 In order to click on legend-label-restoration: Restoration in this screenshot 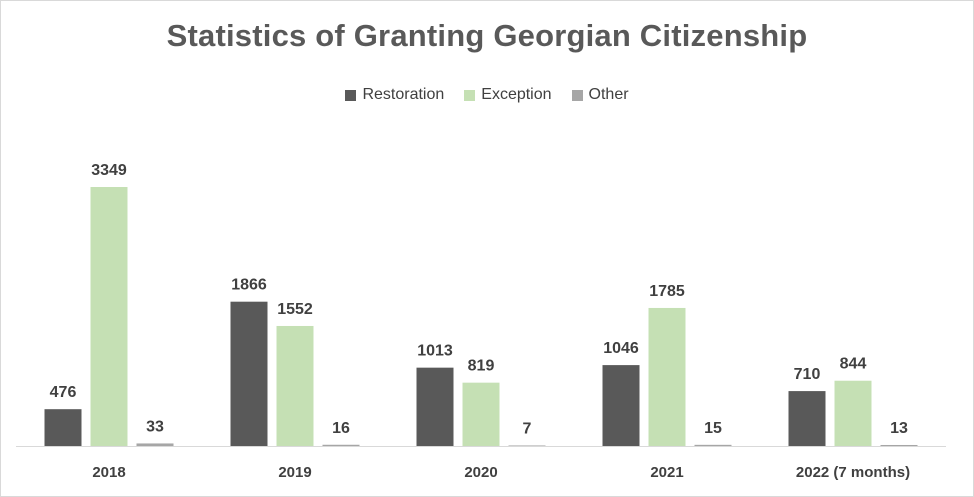, I will do `click(403, 94)`.